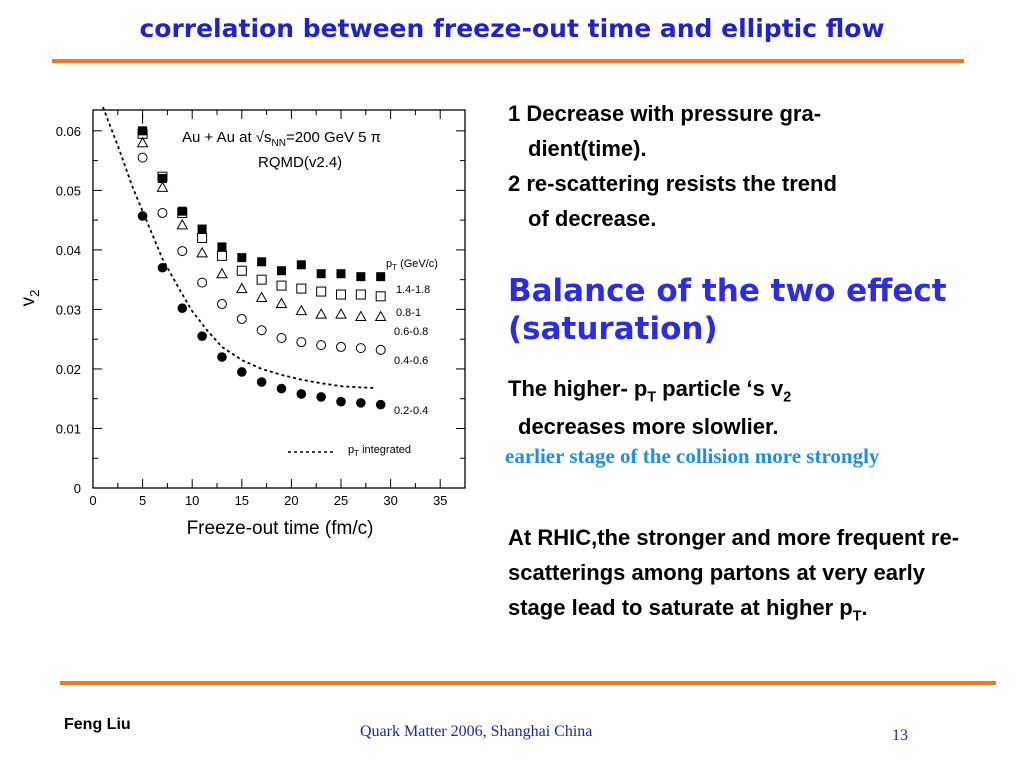 This screenshot has width=1024, height=768. What do you see at coordinates (508, 61) in the screenshot?
I see `title-rule` at bounding box center [508, 61].